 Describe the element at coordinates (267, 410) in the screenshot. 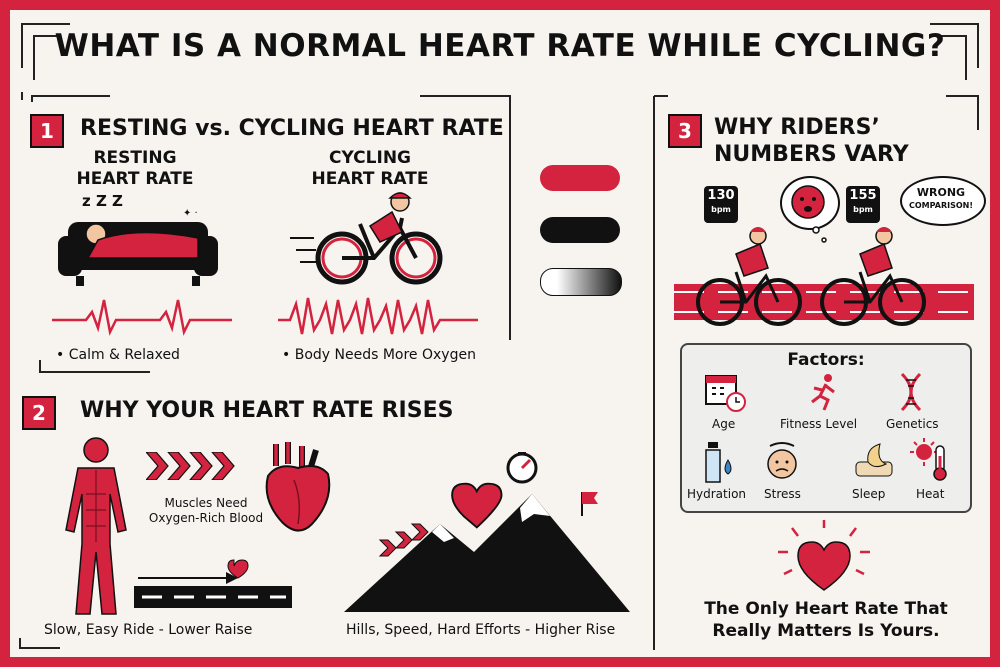

I see `section2-title: WHY YOUR HEART RATE RISES` at that location.